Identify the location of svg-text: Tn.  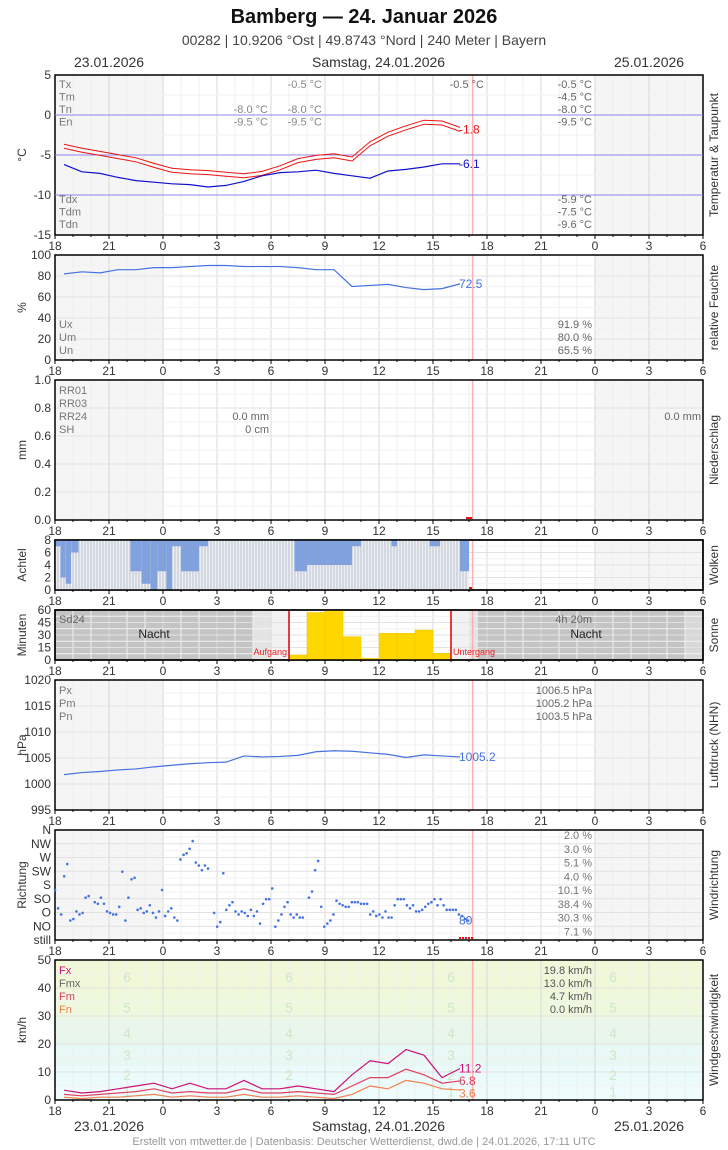
(65, 110).